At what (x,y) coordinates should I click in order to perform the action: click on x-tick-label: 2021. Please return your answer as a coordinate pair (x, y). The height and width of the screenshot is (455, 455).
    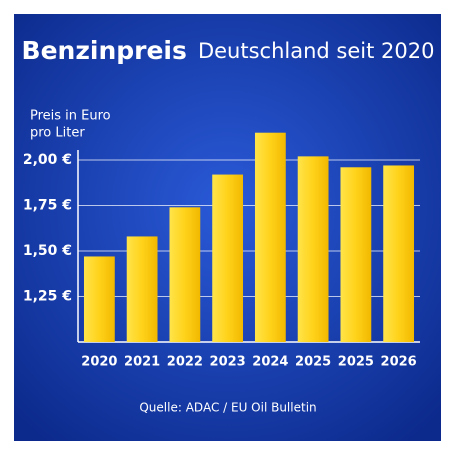
    Looking at the image, I should click on (142, 362).